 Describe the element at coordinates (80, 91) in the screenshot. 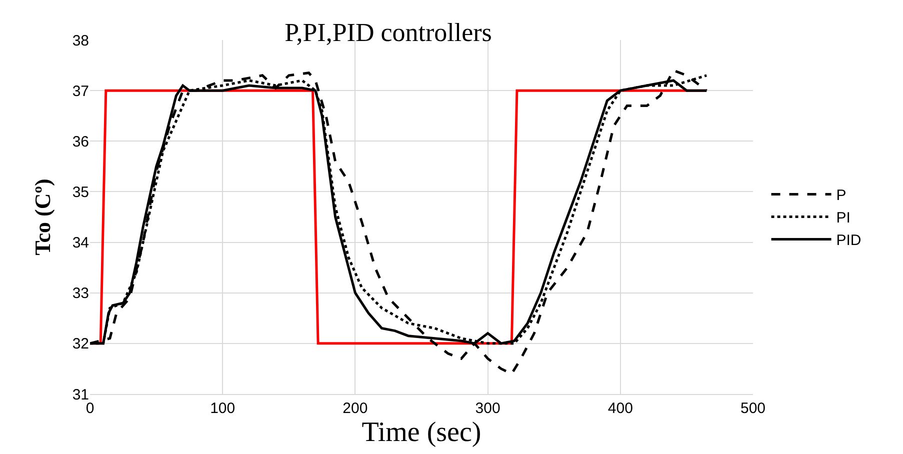

I see `y-tick-label: 37` at that location.